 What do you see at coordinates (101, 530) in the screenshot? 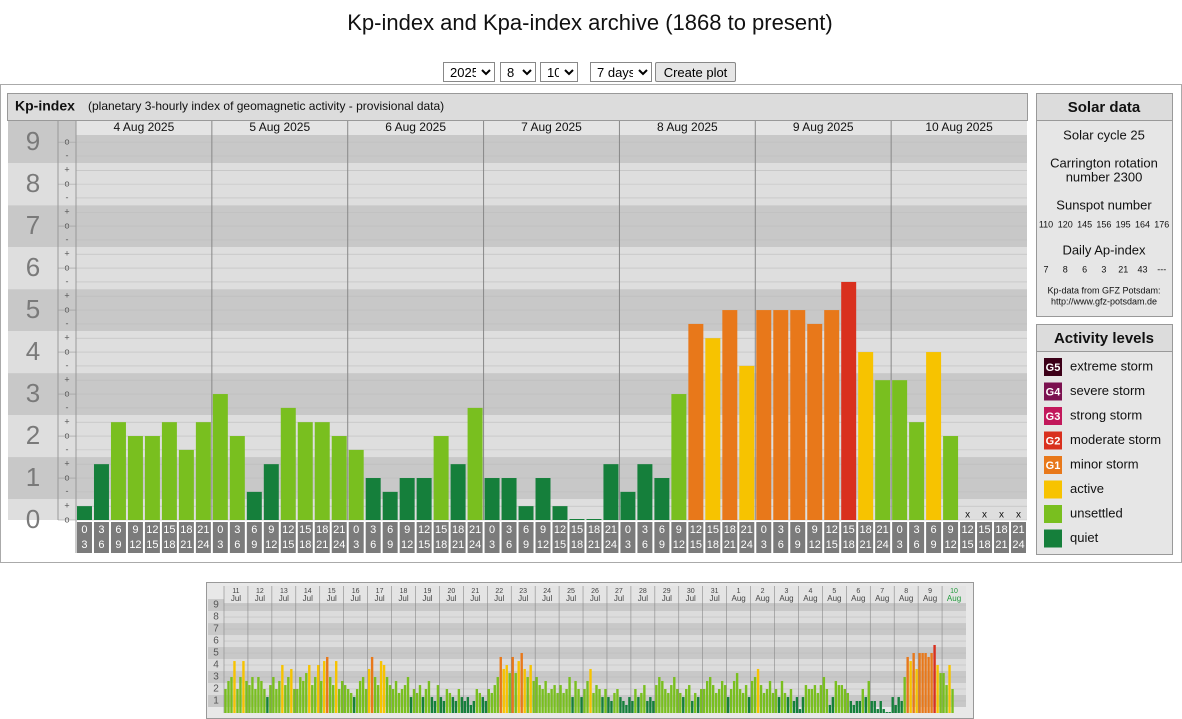
I see `hour-start: 3` at bounding box center [101, 530].